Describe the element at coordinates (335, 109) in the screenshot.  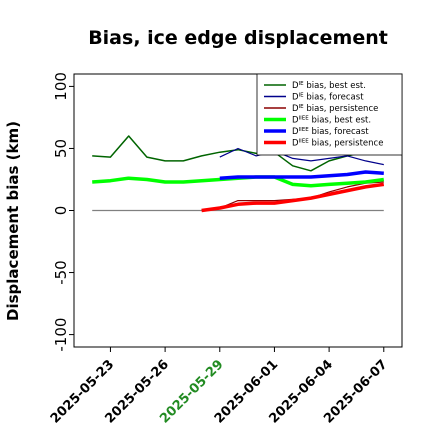
I see `legend-entry-label: DIE bias, persistence` at that location.